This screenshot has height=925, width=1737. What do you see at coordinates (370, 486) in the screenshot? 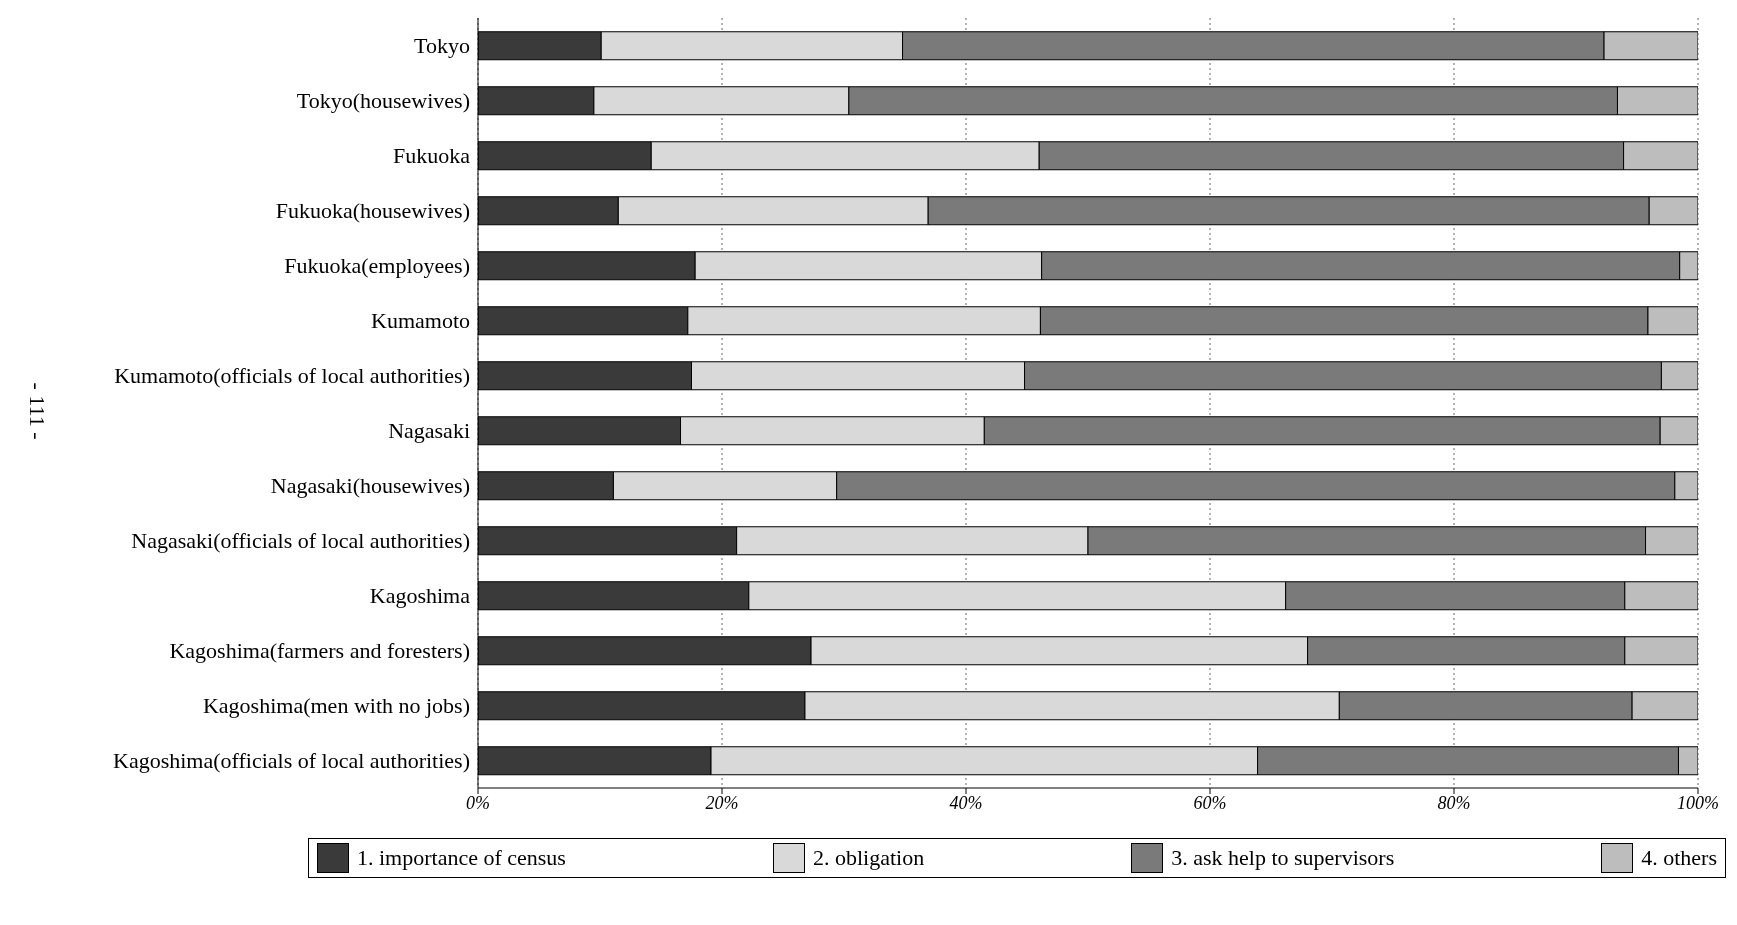
I see `y-tick-label: Nagasaki(housewives)` at bounding box center [370, 486].